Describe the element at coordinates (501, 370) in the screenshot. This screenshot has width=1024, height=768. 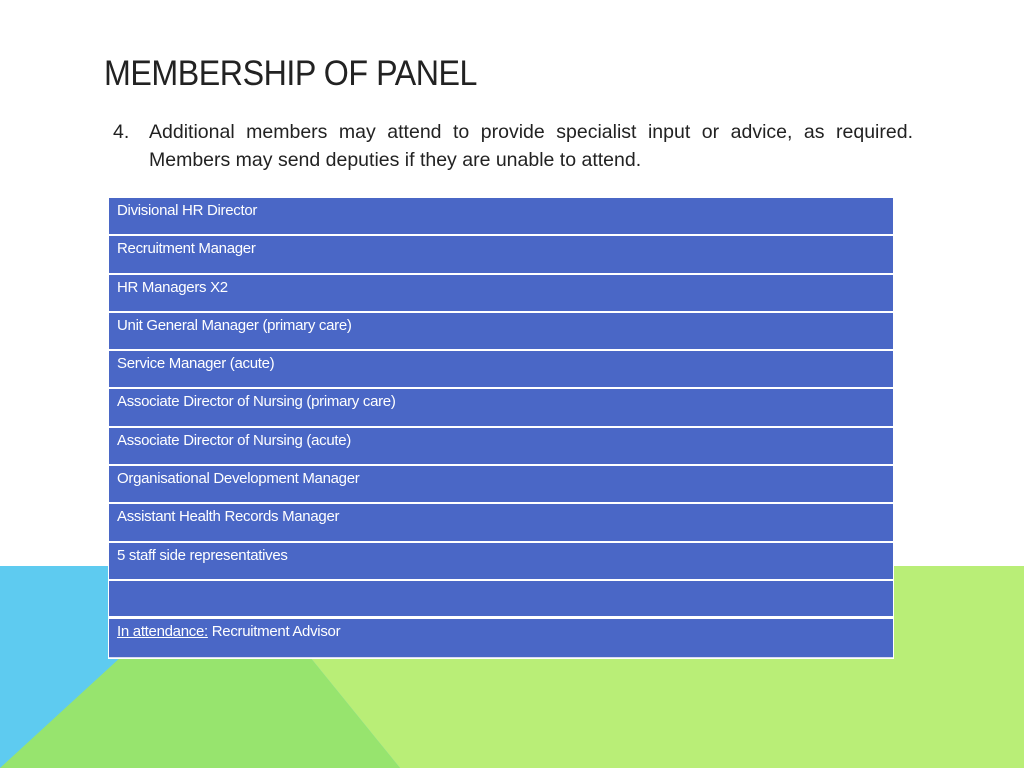
I see `table-row: Service Manager (acute)` at that location.